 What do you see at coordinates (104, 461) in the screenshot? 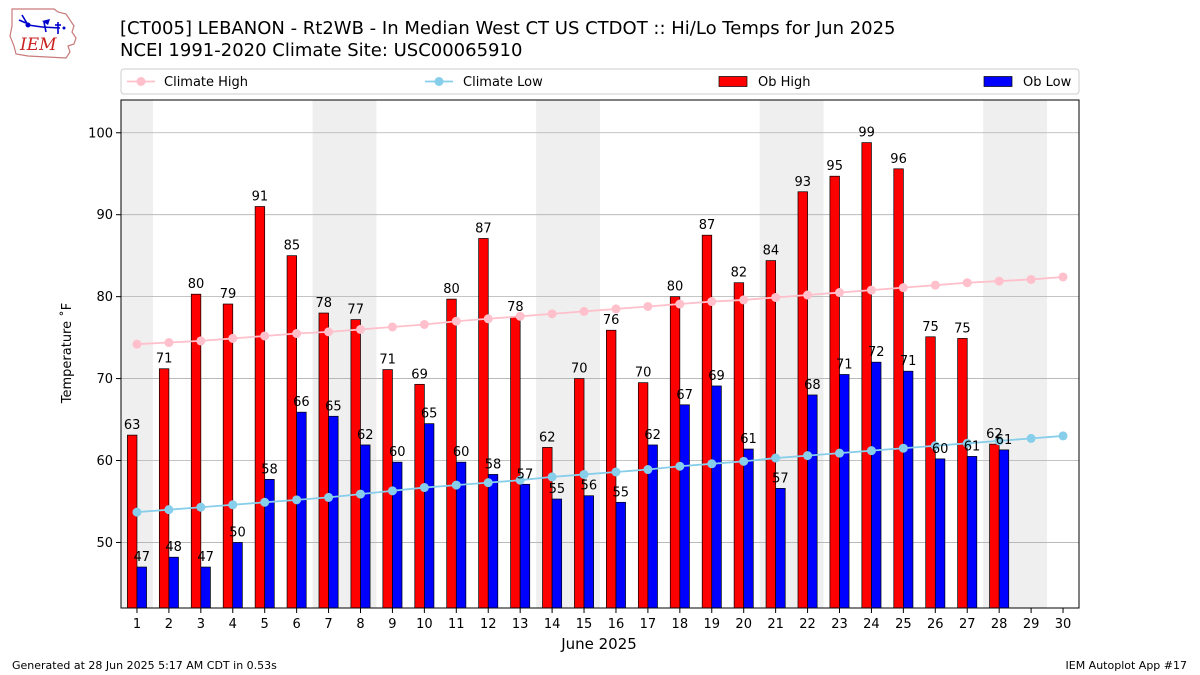
I see `y-tick-label-60: 60` at bounding box center [104, 461].